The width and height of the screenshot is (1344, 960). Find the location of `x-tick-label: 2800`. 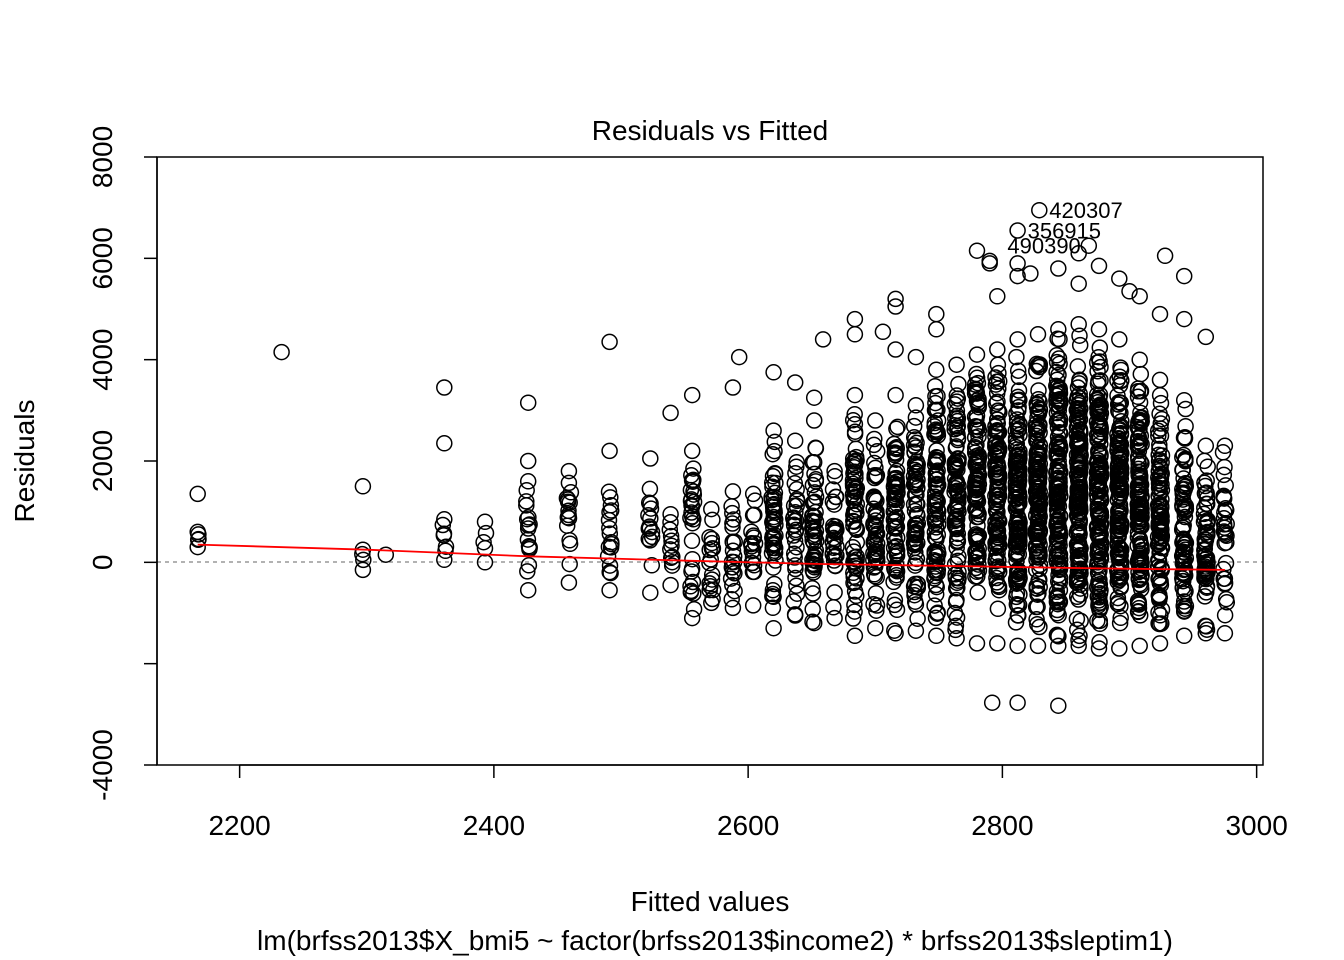

x-tick-label: 2800 is located at coordinates (1002, 825).